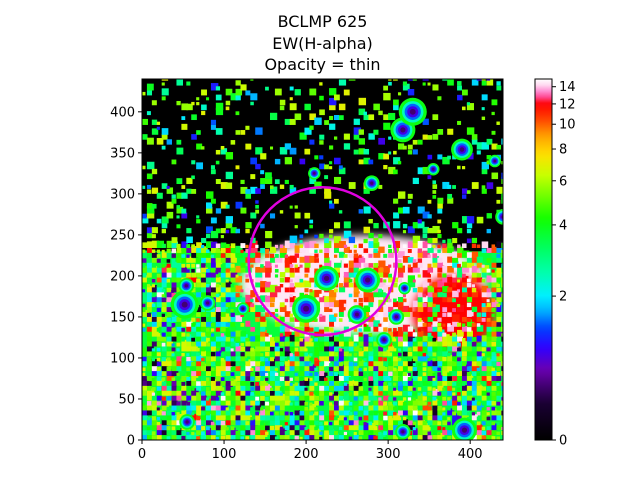 The width and height of the screenshot is (640, 480). I want to click on y-tick-label: 400, so click(122, 112).